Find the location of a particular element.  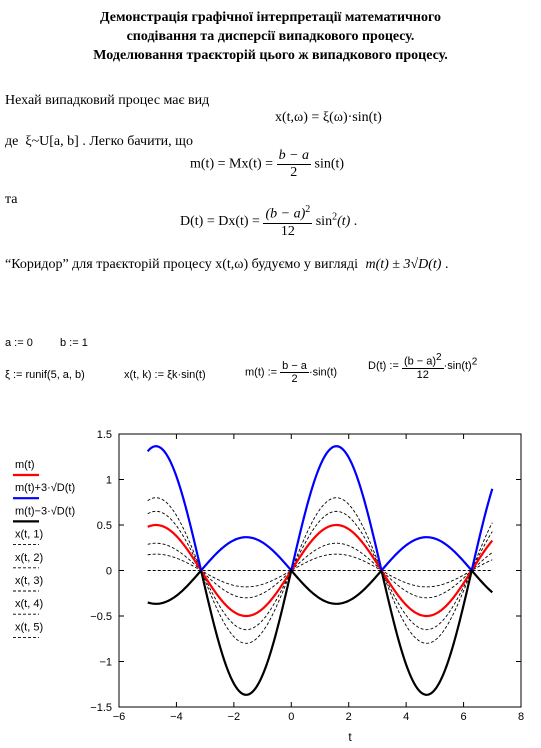

intro-text: Нехай випадковий процес має вид is located at coordinates (107, 100).